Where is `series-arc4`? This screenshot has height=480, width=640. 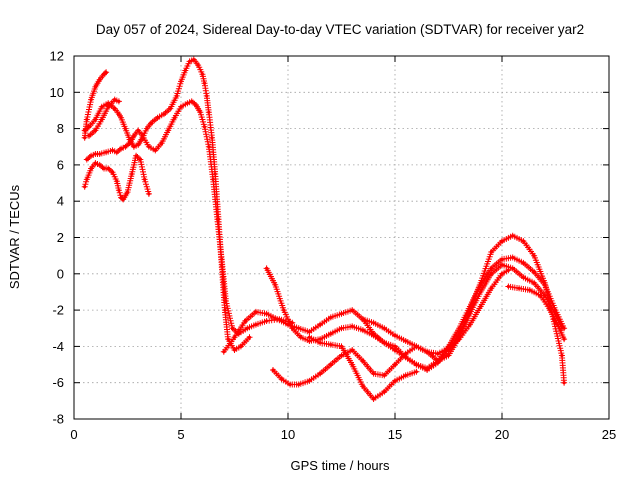 series-arc4 is located at coordinates (95, 105).